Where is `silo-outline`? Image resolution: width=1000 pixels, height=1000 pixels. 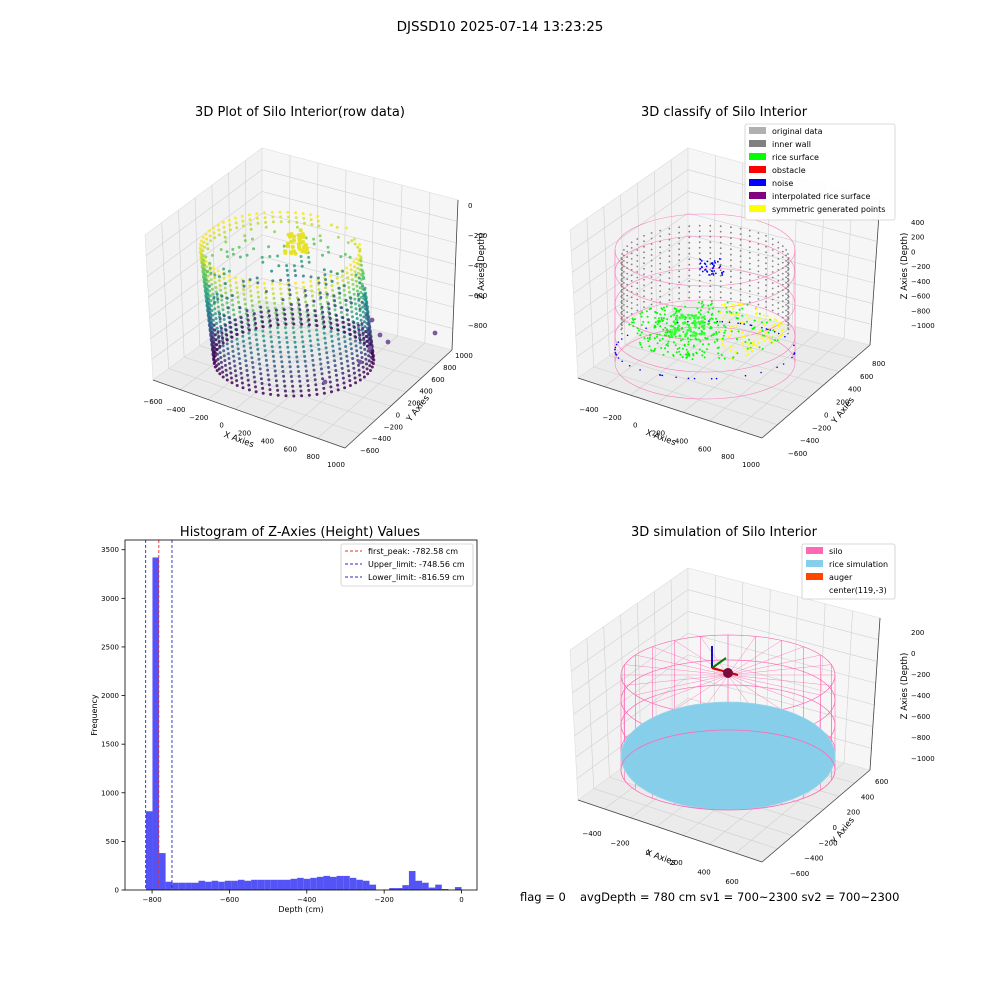 silo-outline is located at coordinates (705, 363).